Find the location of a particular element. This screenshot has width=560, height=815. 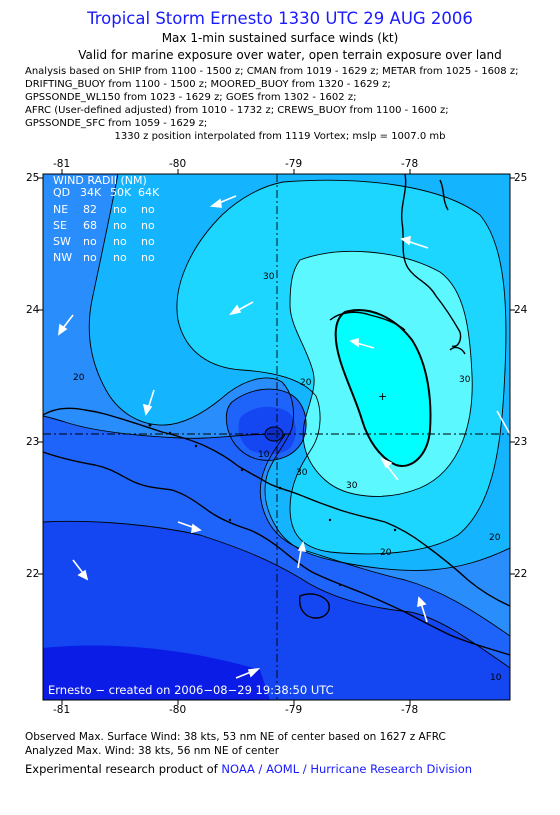

lon-label-bottom: -79 is located at coordinates (294, 710).